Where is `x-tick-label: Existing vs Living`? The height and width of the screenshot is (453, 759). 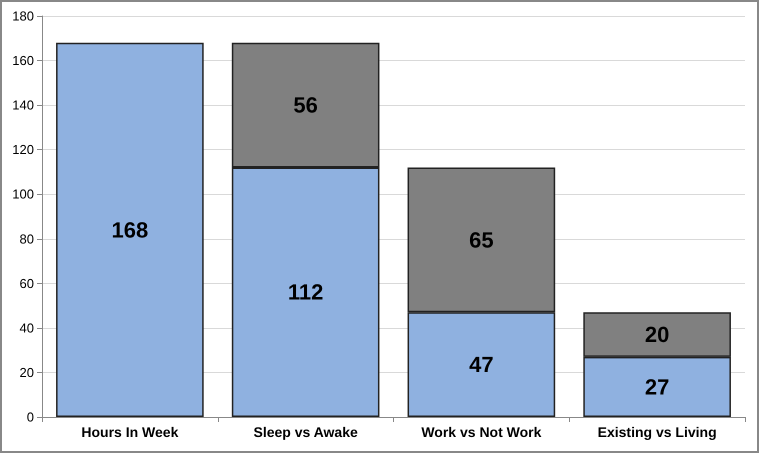
x-tick-label: Existing vs Living is located at coordinates (657, 432).